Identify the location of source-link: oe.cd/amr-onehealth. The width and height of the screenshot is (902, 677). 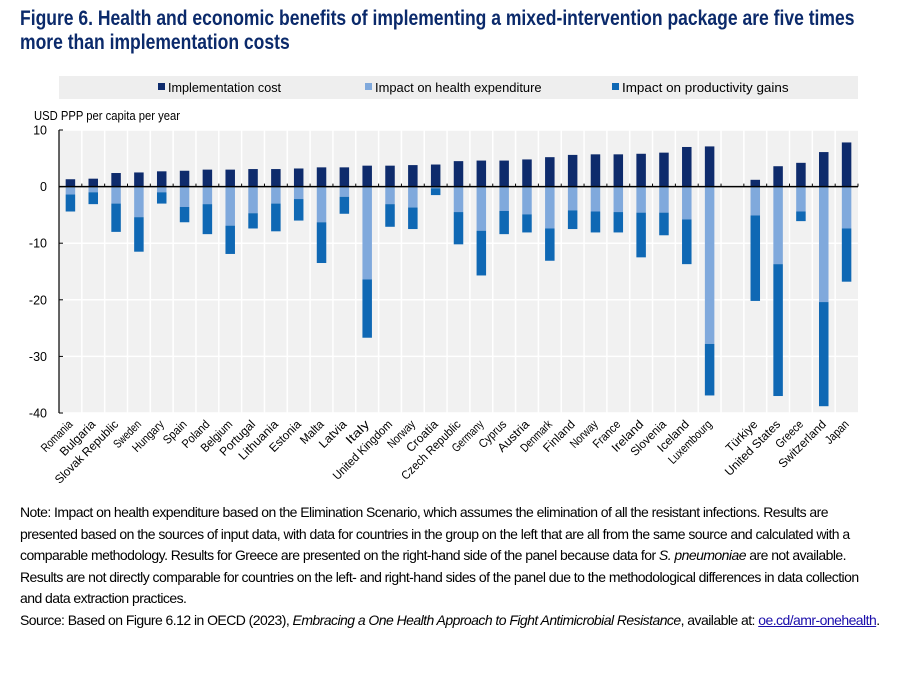
(817, 619).